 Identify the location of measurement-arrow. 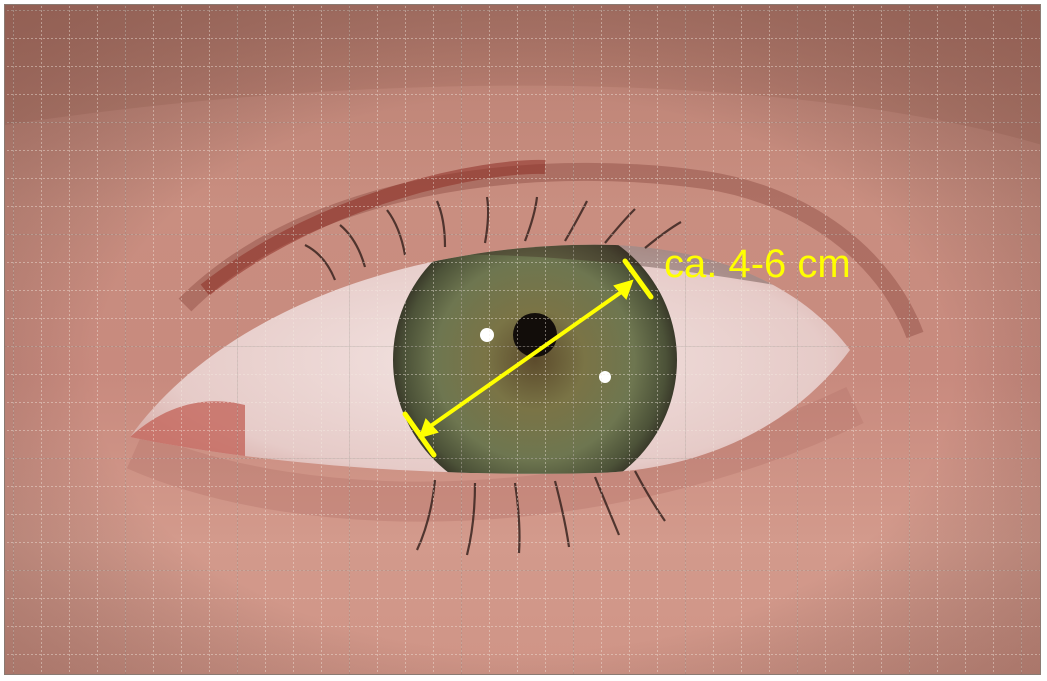
(528, 358).